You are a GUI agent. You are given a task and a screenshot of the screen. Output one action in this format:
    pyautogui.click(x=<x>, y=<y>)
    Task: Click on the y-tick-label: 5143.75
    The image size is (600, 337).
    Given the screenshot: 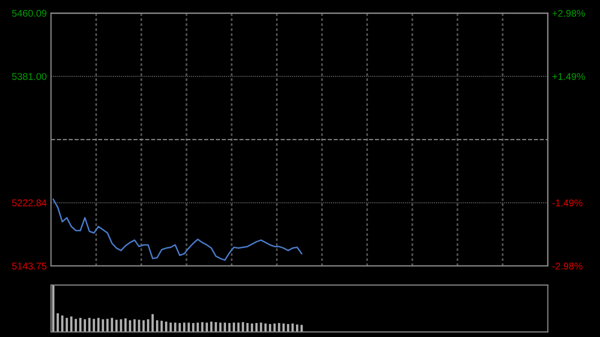 What is the action you would take?
    pyautogui.click(x=29, y=266)
    